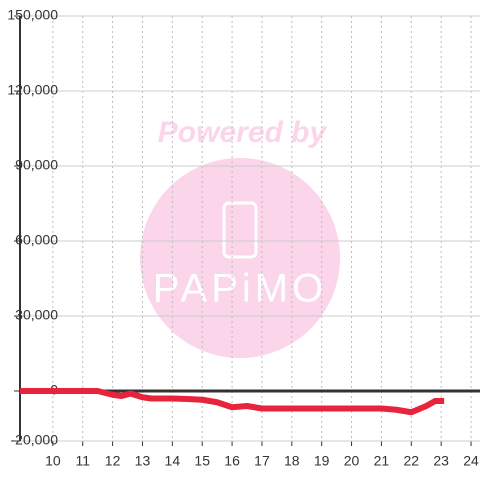 The width and height of the screenshot is (480, 480). Describe the element at coordinates (232, 461) in the screenshot. I see `x-tick-label: 16` at that location.